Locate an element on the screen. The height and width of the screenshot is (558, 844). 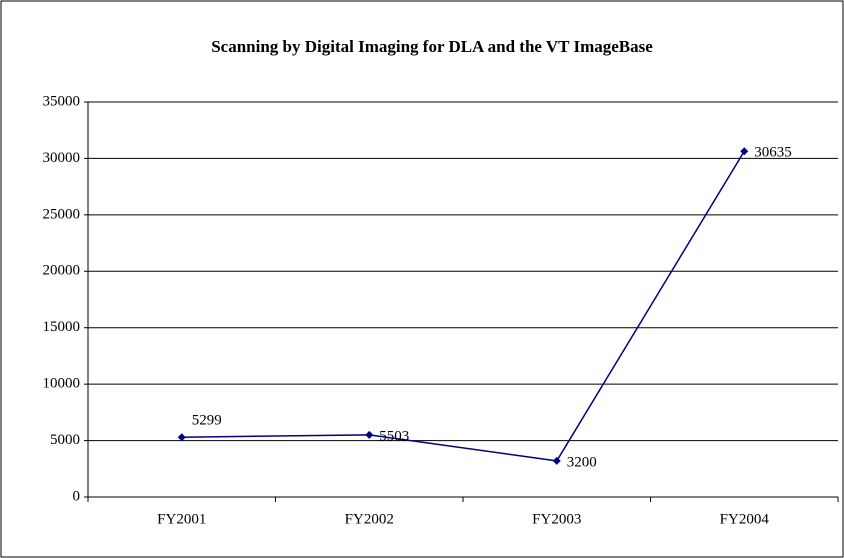
y-tick-label: 0 is located at coordinates (77, 496).